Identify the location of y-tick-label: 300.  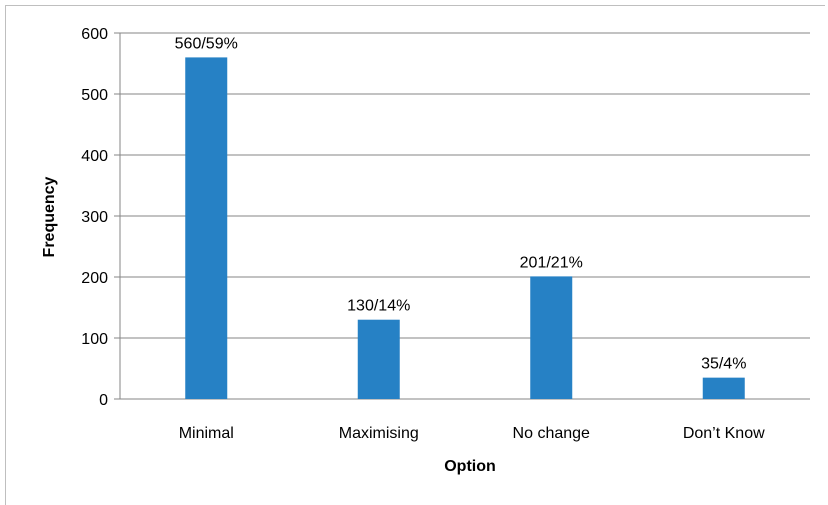
(94, 217).